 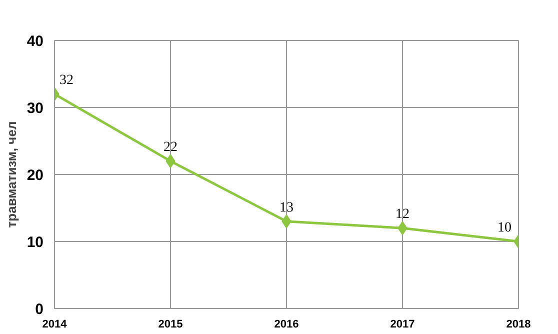 I want to click on y-tick-label: 40, so click(x=35, y=41).